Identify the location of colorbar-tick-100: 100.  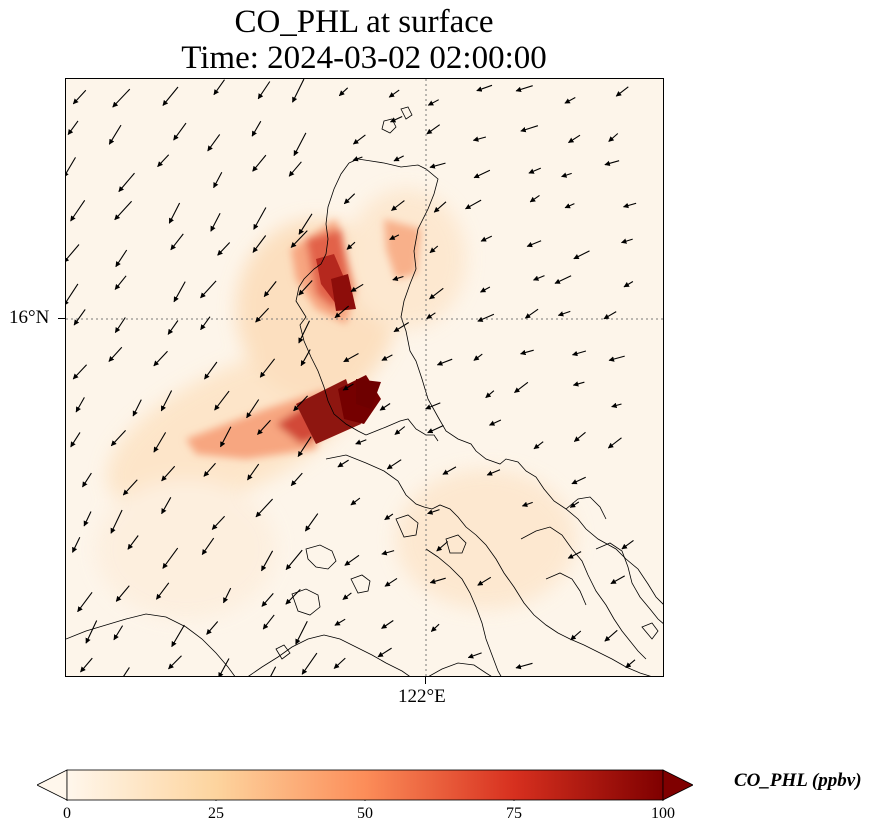
(663, 813).